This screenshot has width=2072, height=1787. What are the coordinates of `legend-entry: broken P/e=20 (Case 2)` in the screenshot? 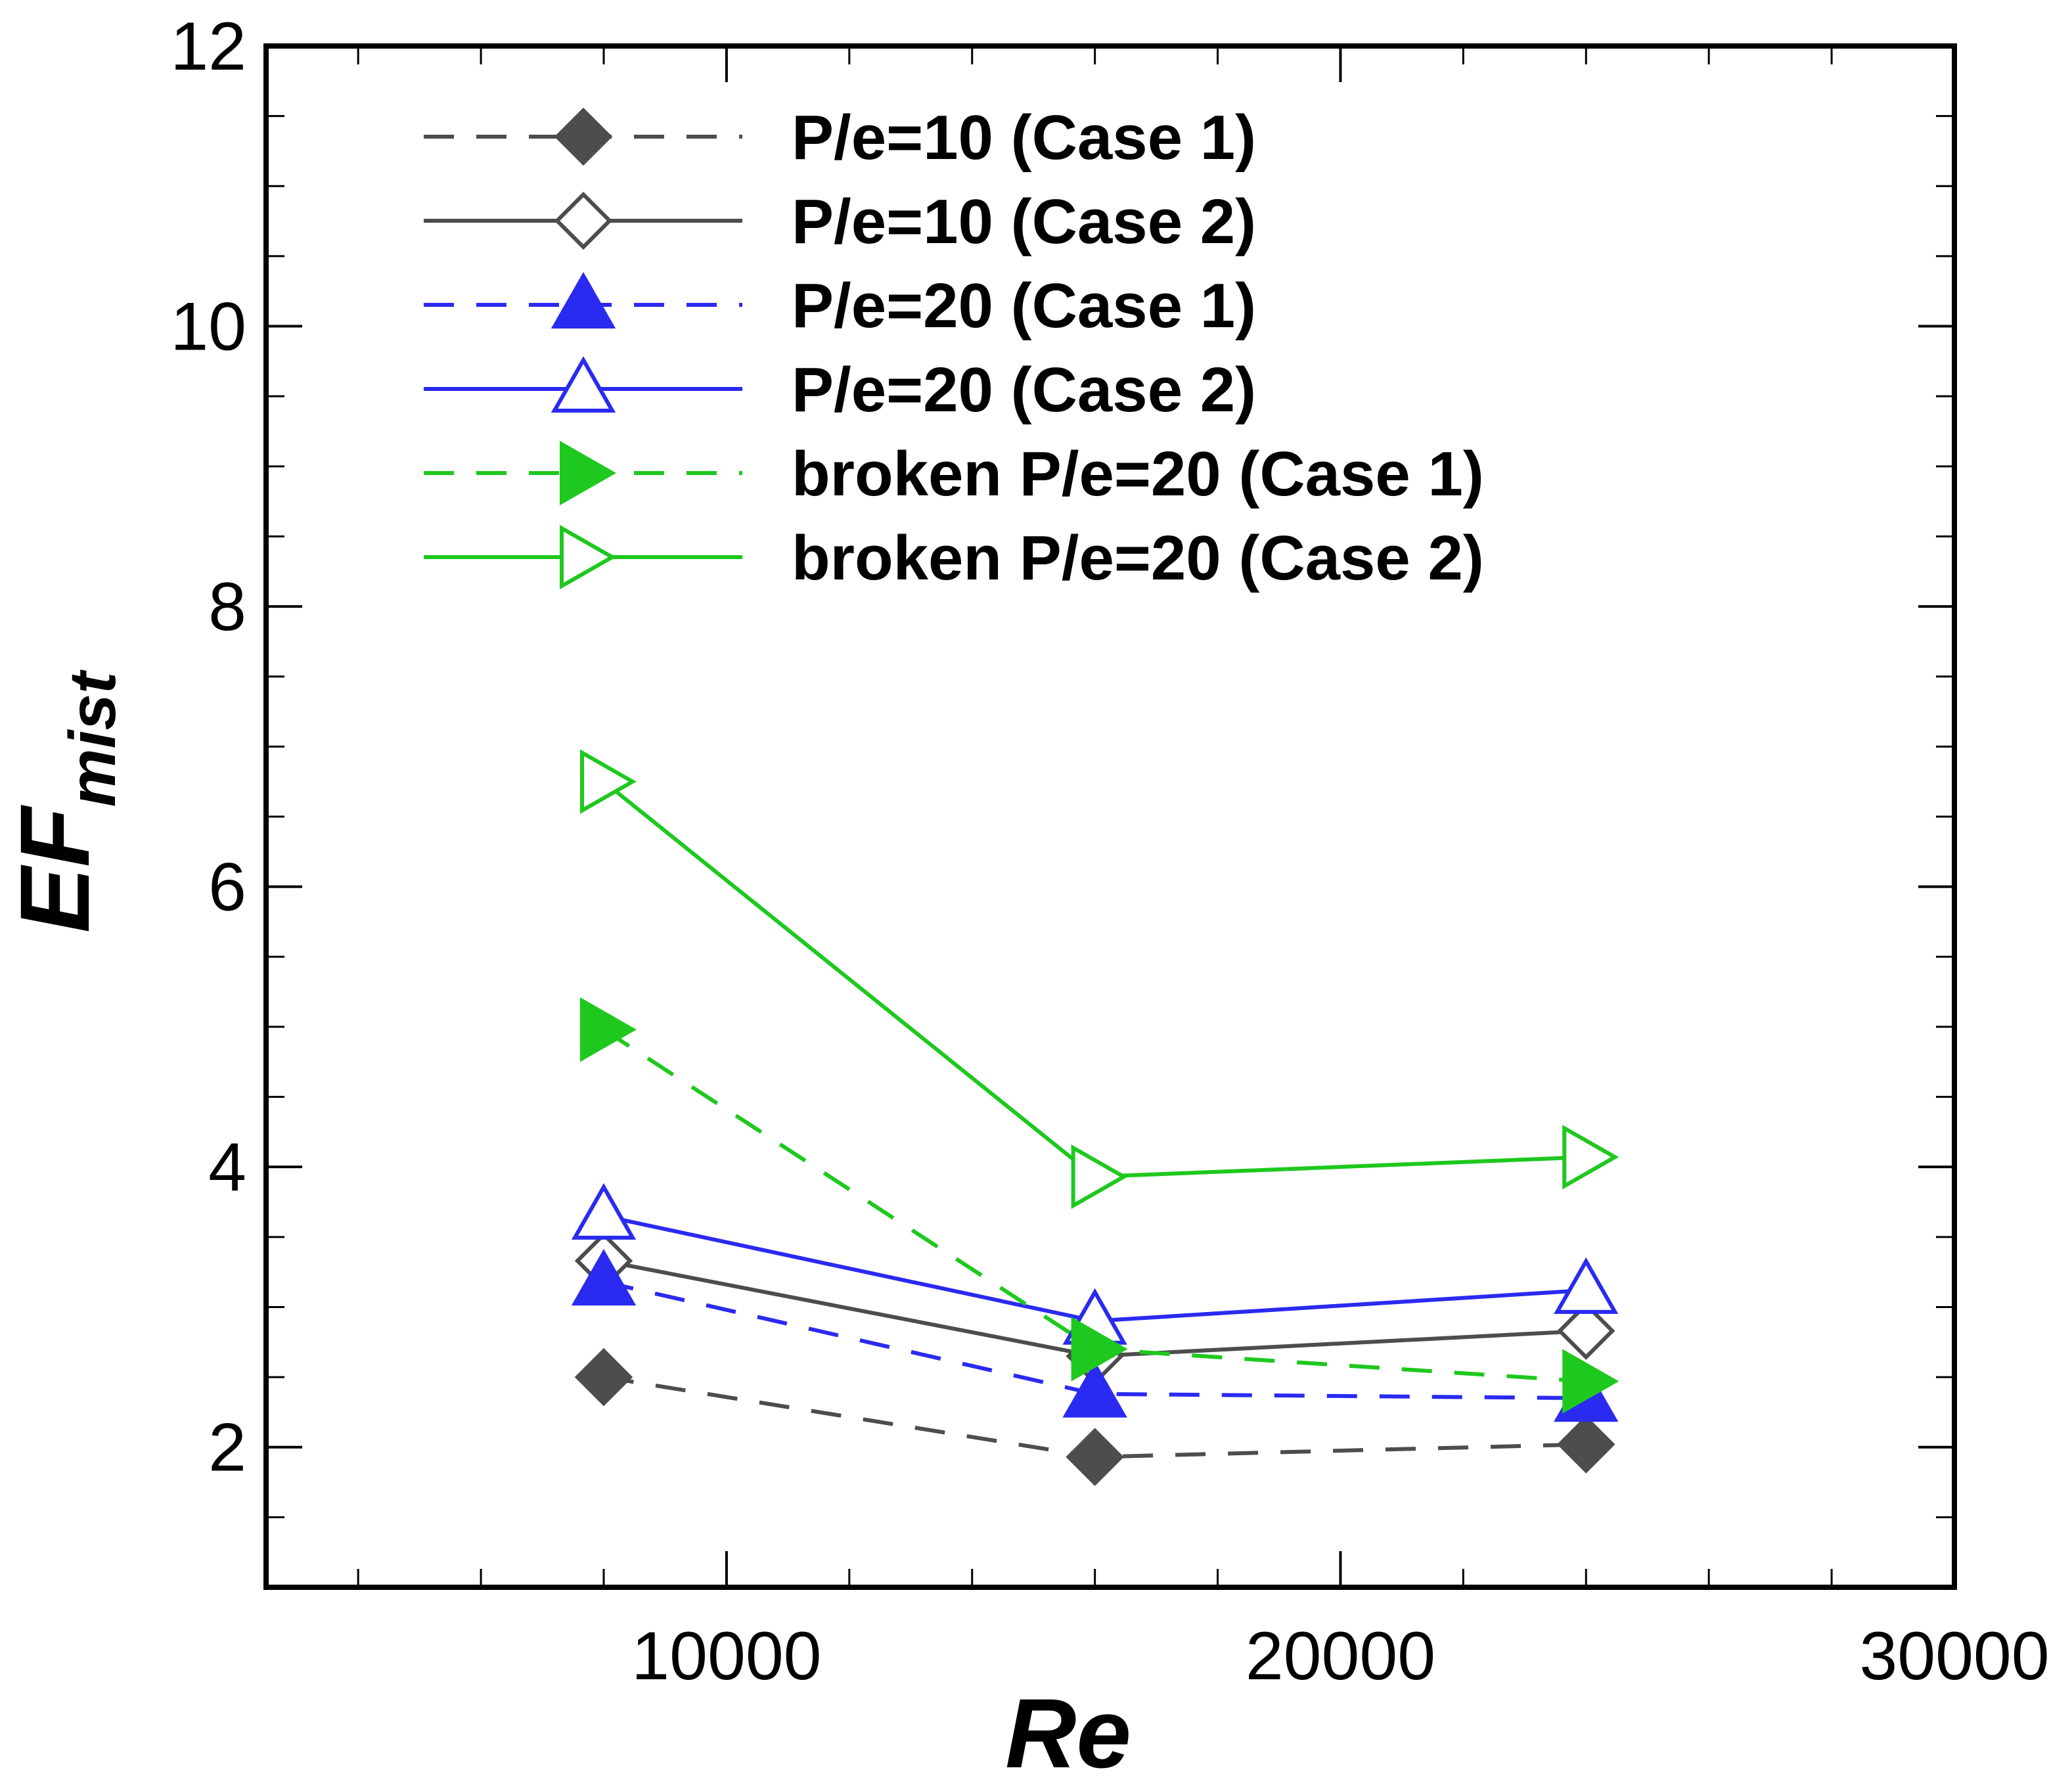 It's located at (954, 558).